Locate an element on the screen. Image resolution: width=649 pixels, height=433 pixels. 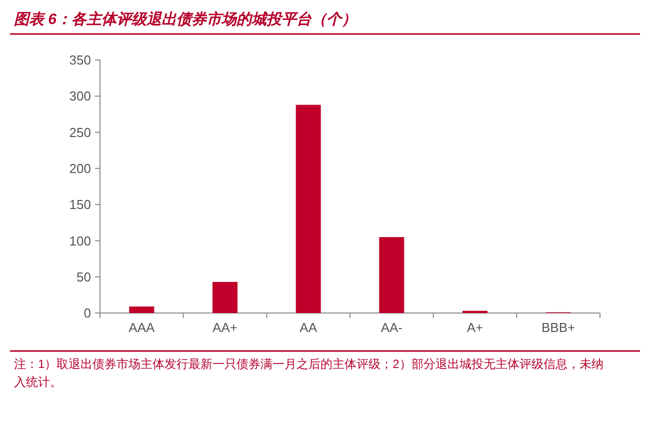
text: 注：1）取退出债券市场主体发行最新一只债券满一月之后的主体评级；2）部分退出城投无主体评级信息，未纳入统计。 is located at coordinates (309, 373).